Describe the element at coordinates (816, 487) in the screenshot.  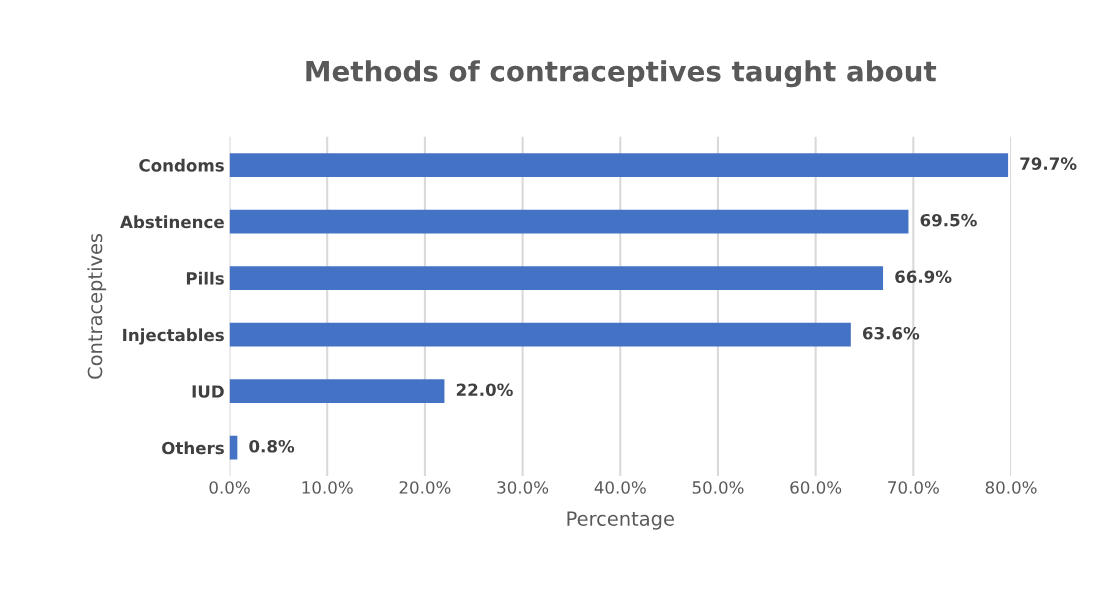
I see `x-tick-label: 60.0%` at that location.